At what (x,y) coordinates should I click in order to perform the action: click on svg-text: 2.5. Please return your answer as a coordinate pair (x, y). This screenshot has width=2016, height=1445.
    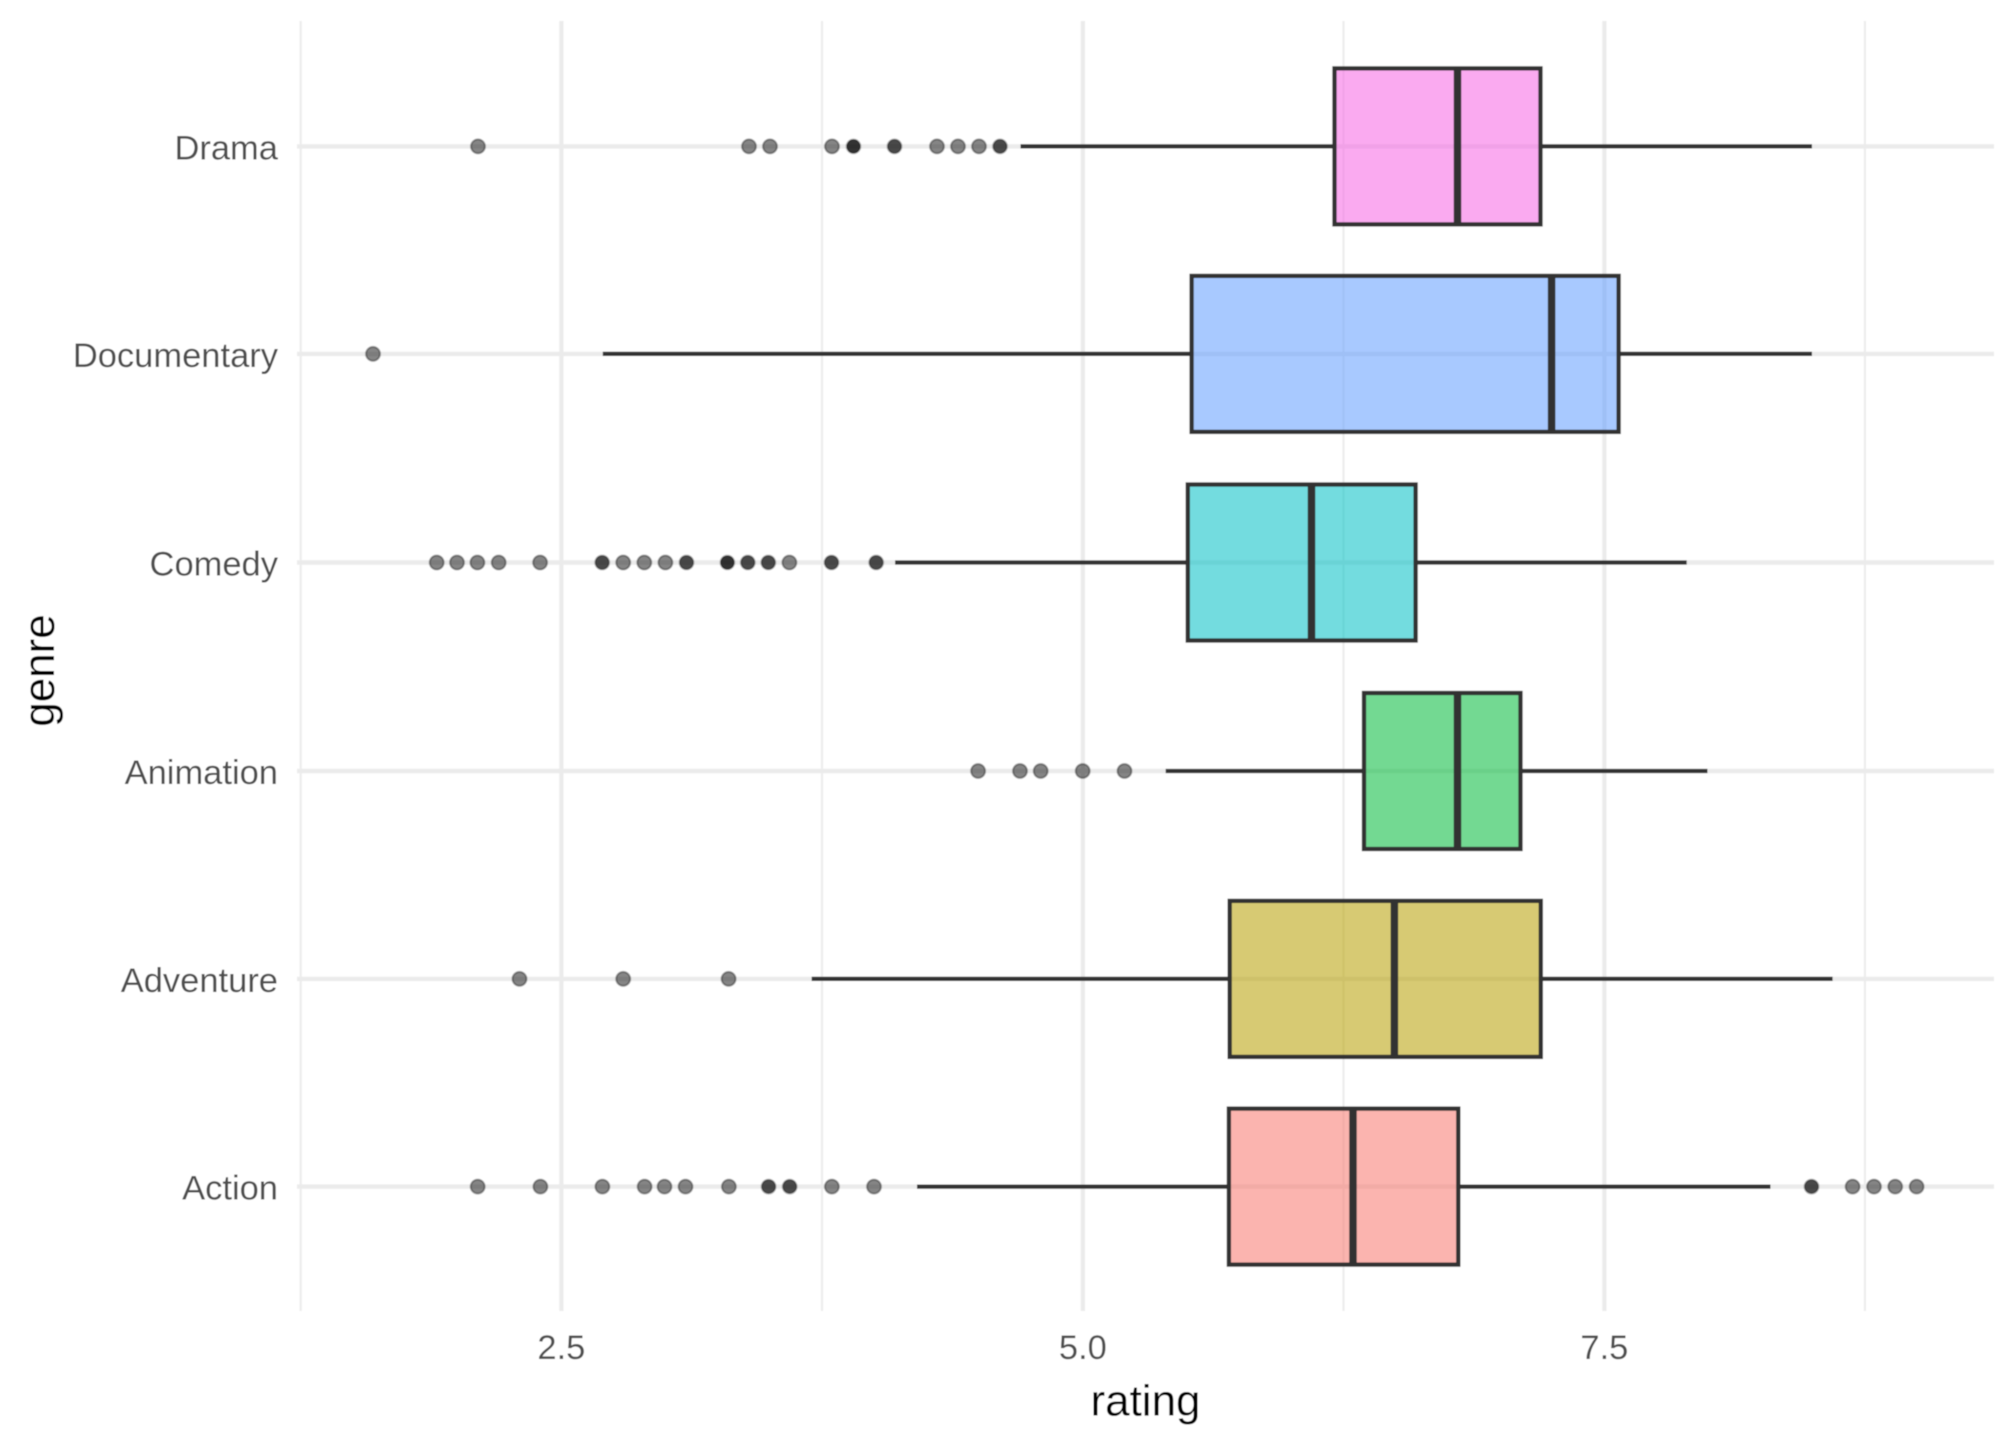
    Looking at the image, I should click on (561, 1348).